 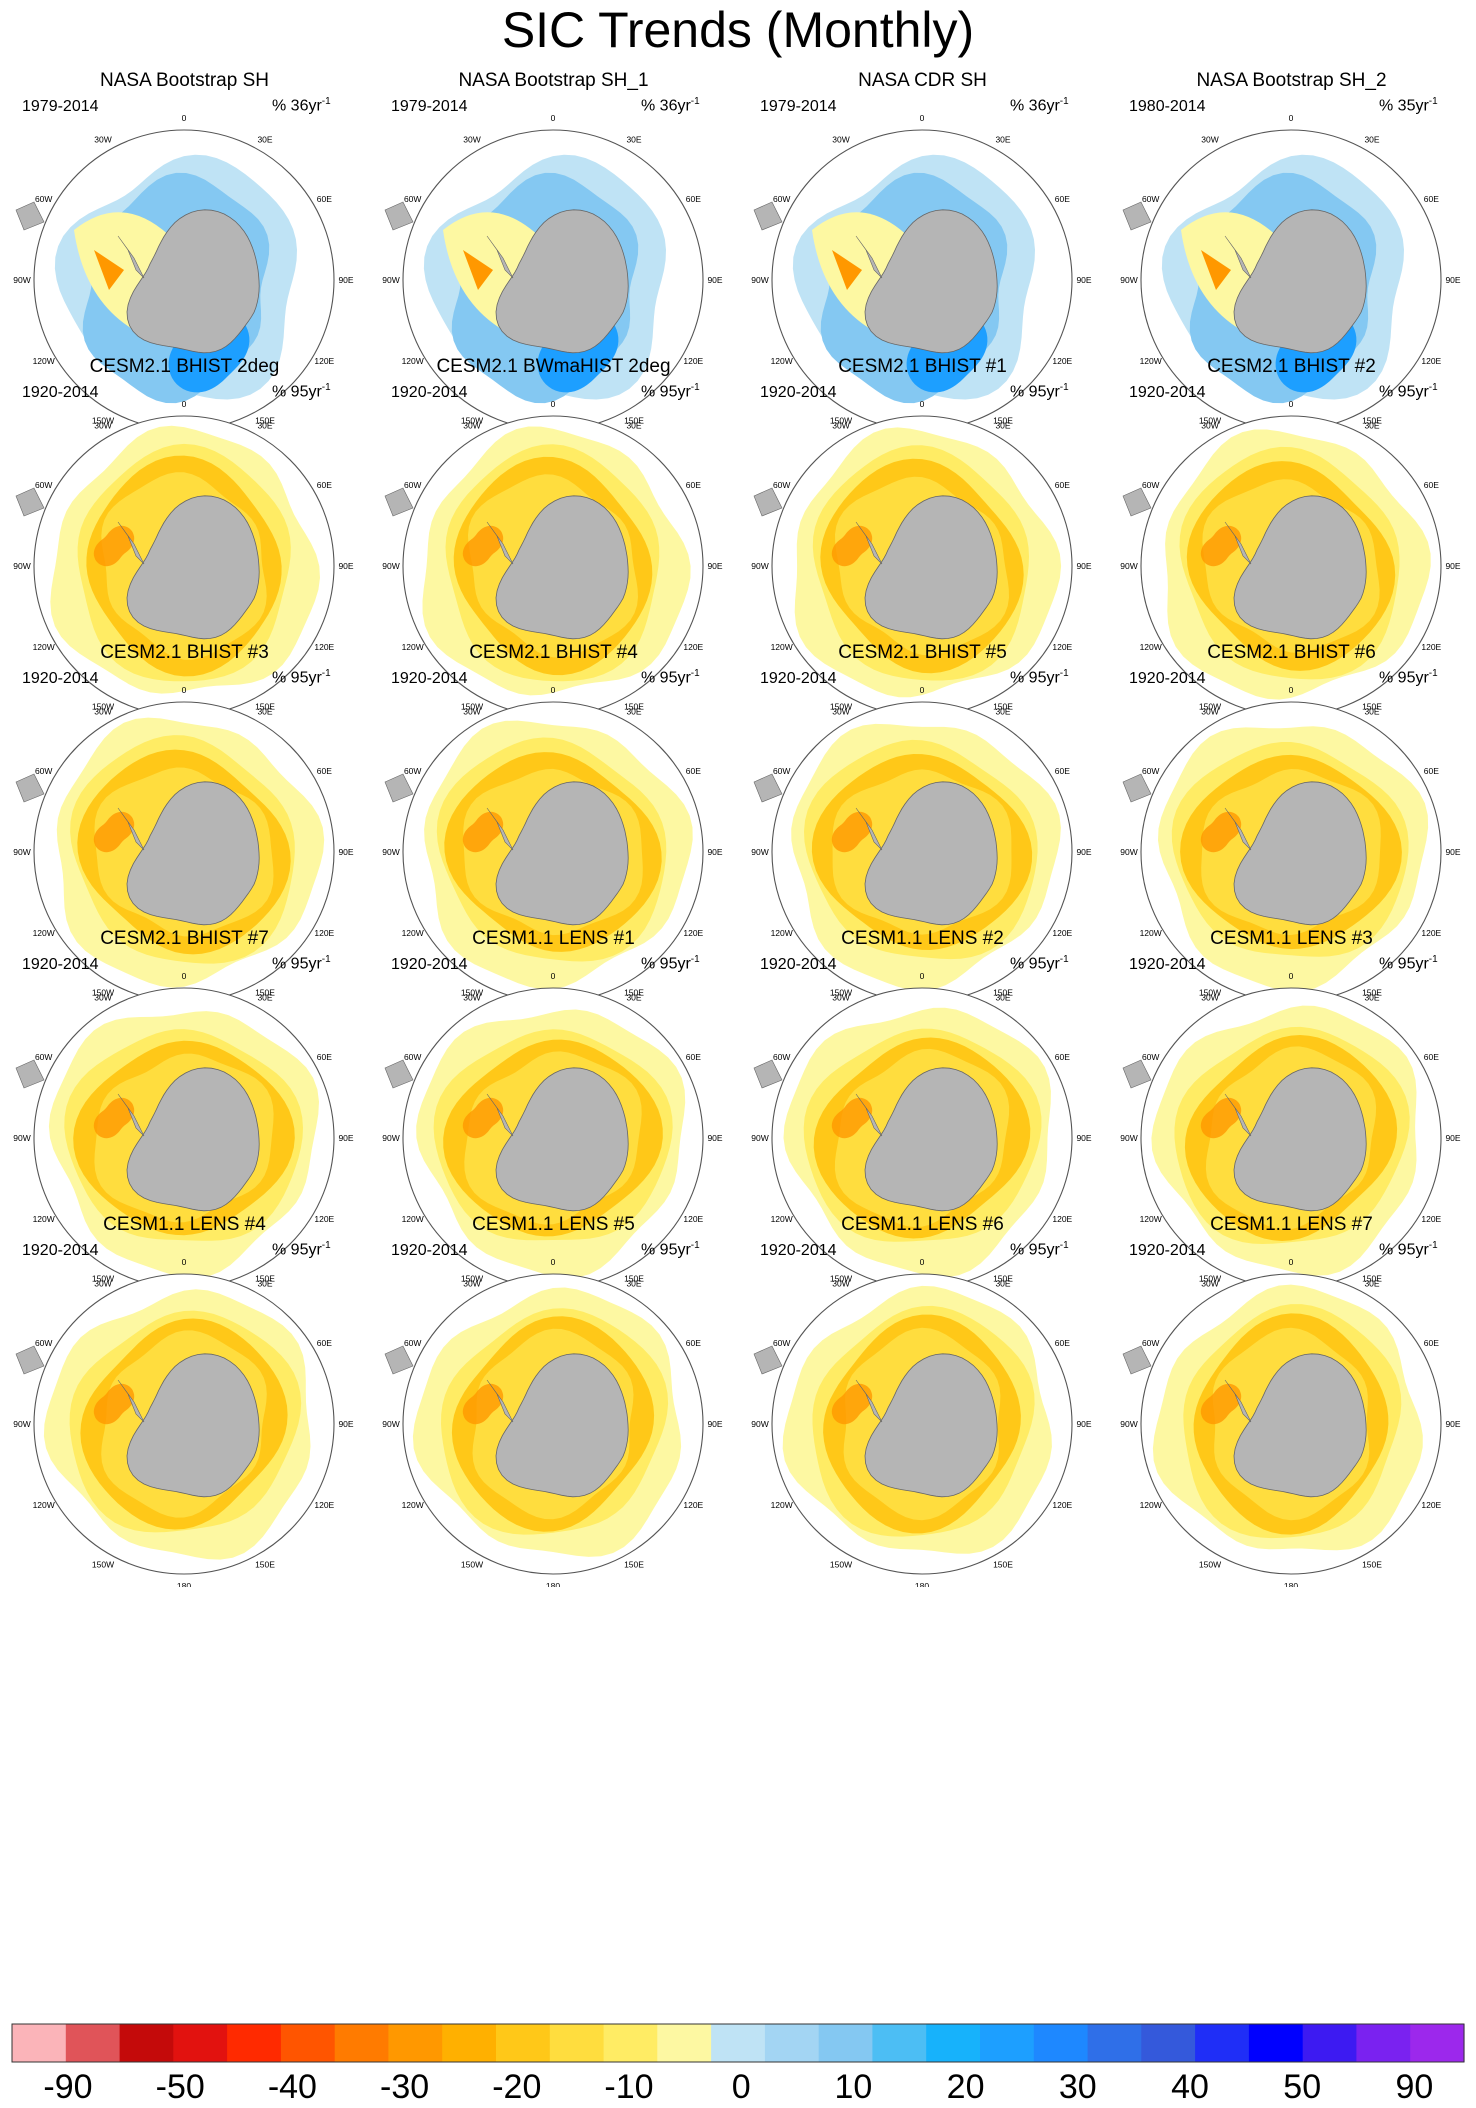 What do you see at coordinates (1414, 2087) in the screenshot?
I see `colorbar-tick-label: 90` at bounding box center [1414, 2087].